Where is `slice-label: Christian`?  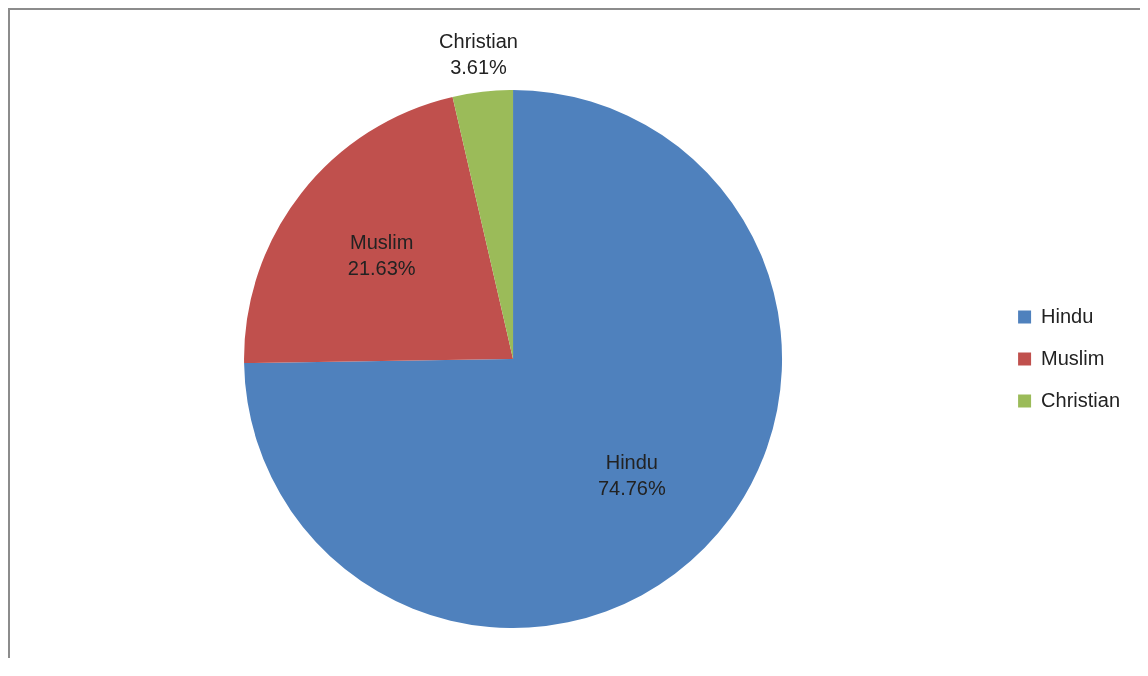 slice-label: Christian is located at coordinates (478, 41).